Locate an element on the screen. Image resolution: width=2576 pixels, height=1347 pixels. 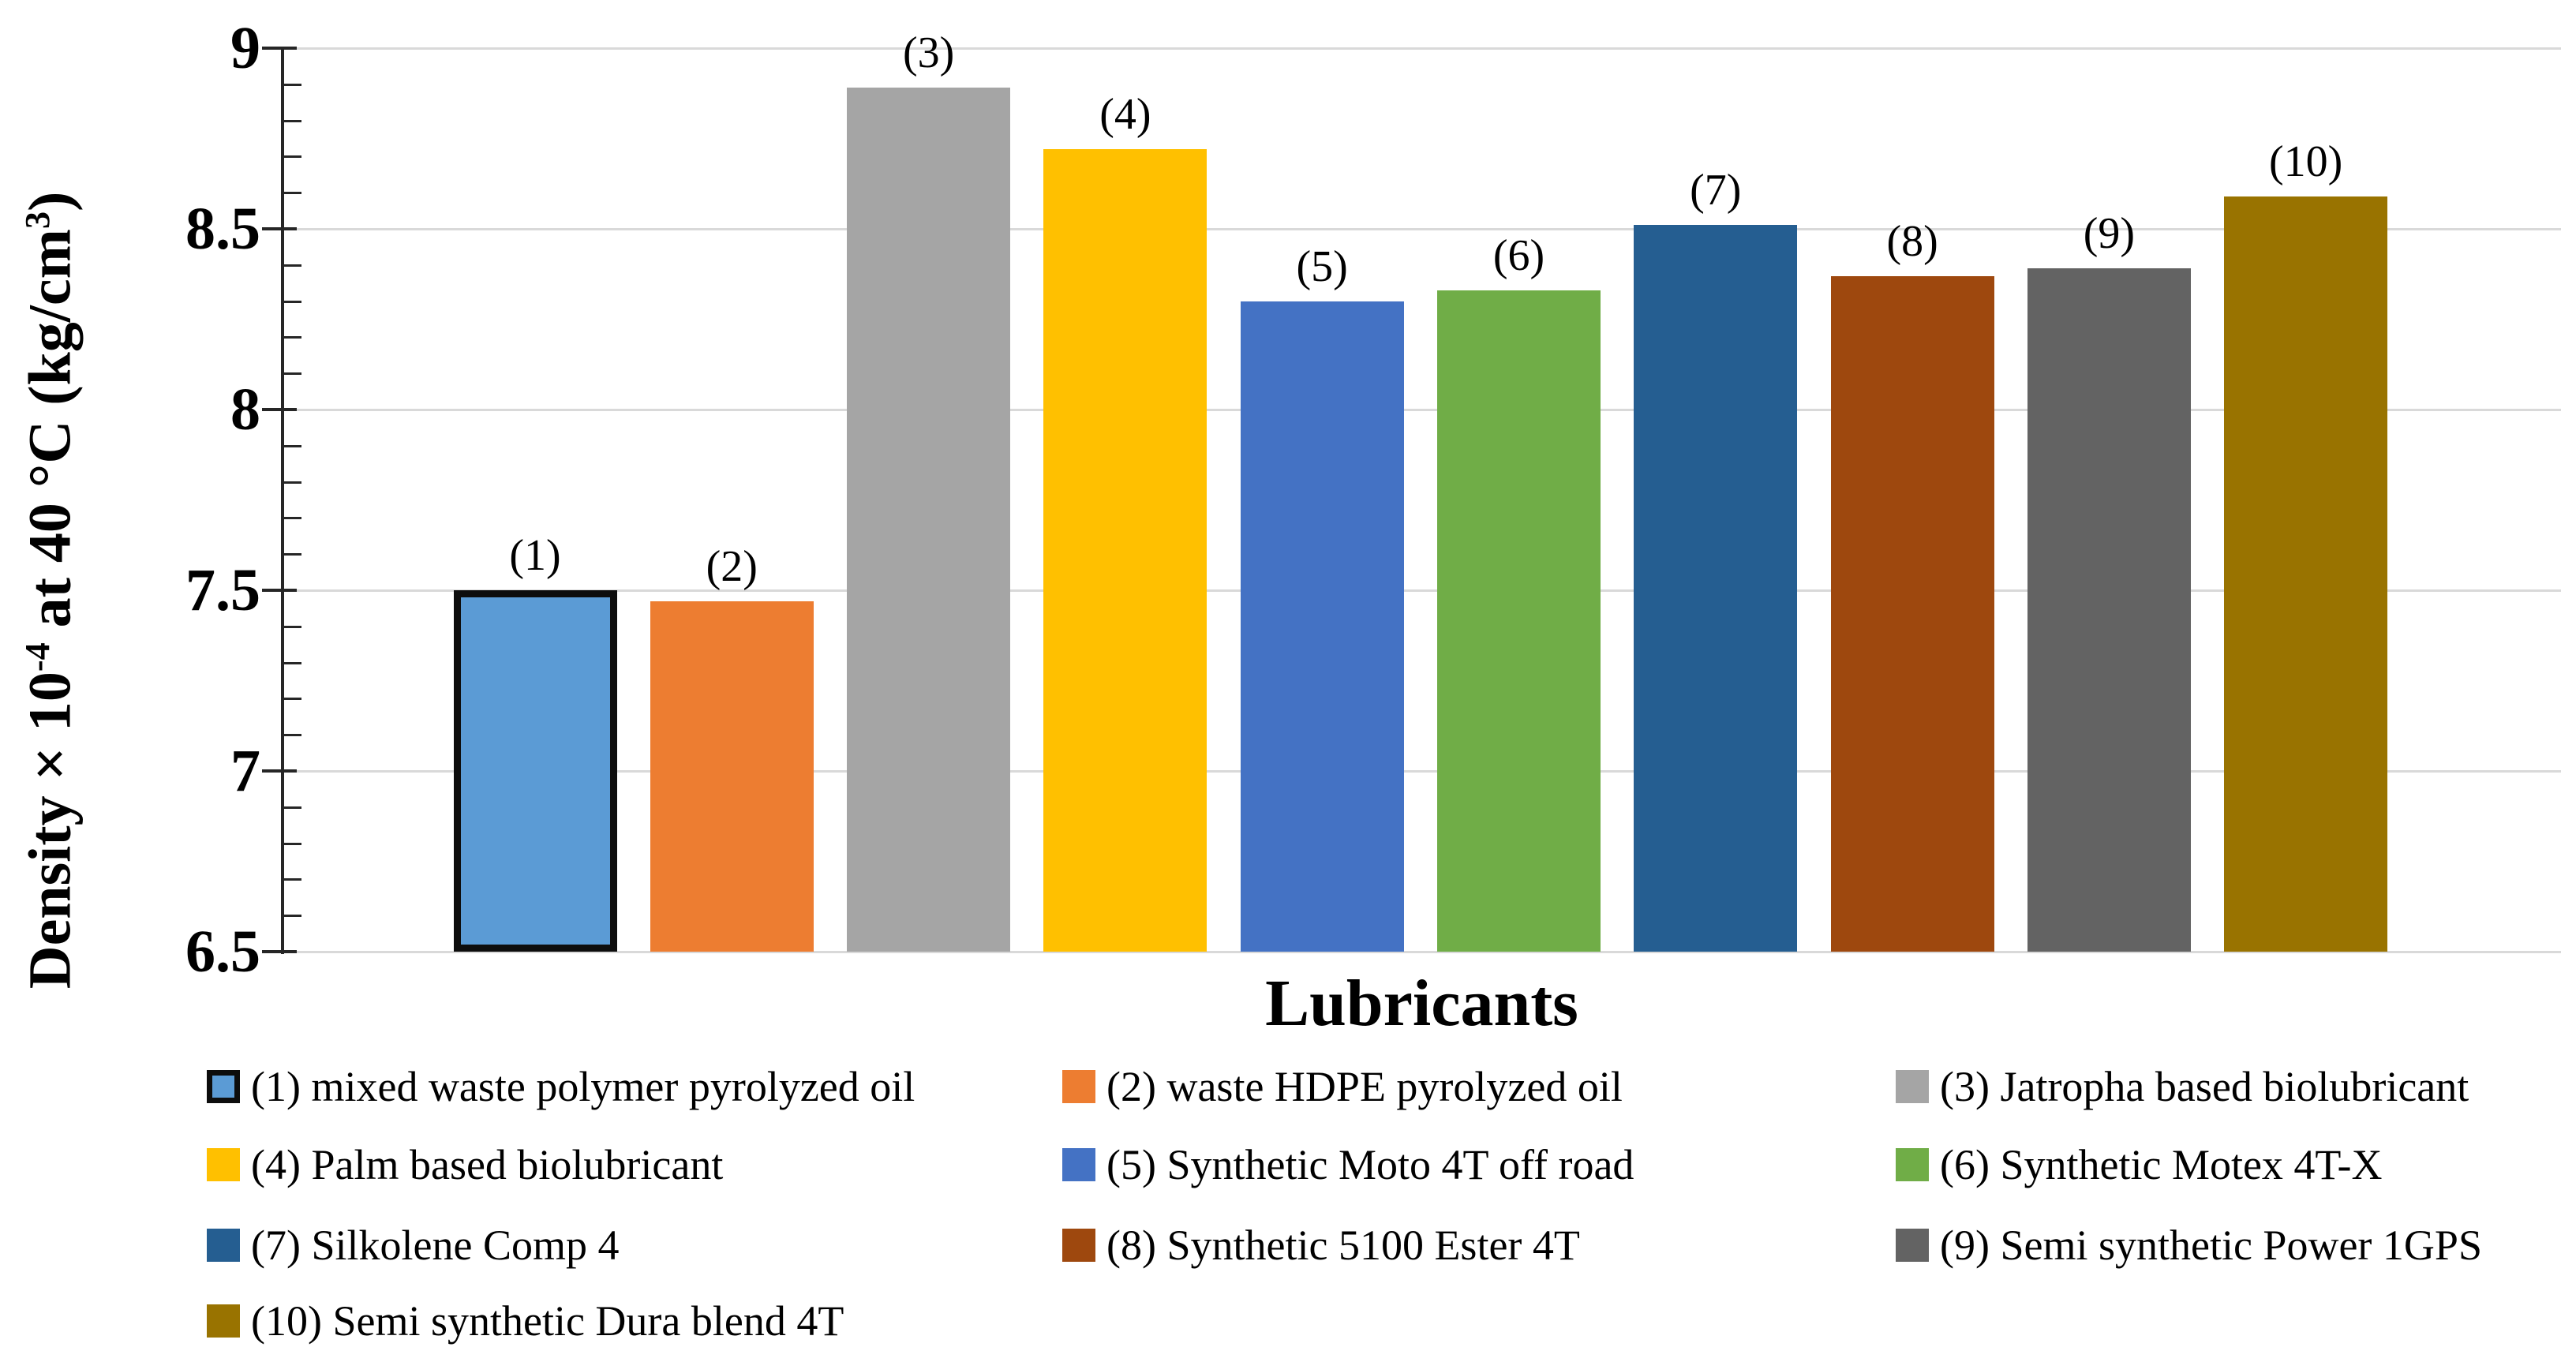
bar-(6) is located at coordinates (1519, 621).